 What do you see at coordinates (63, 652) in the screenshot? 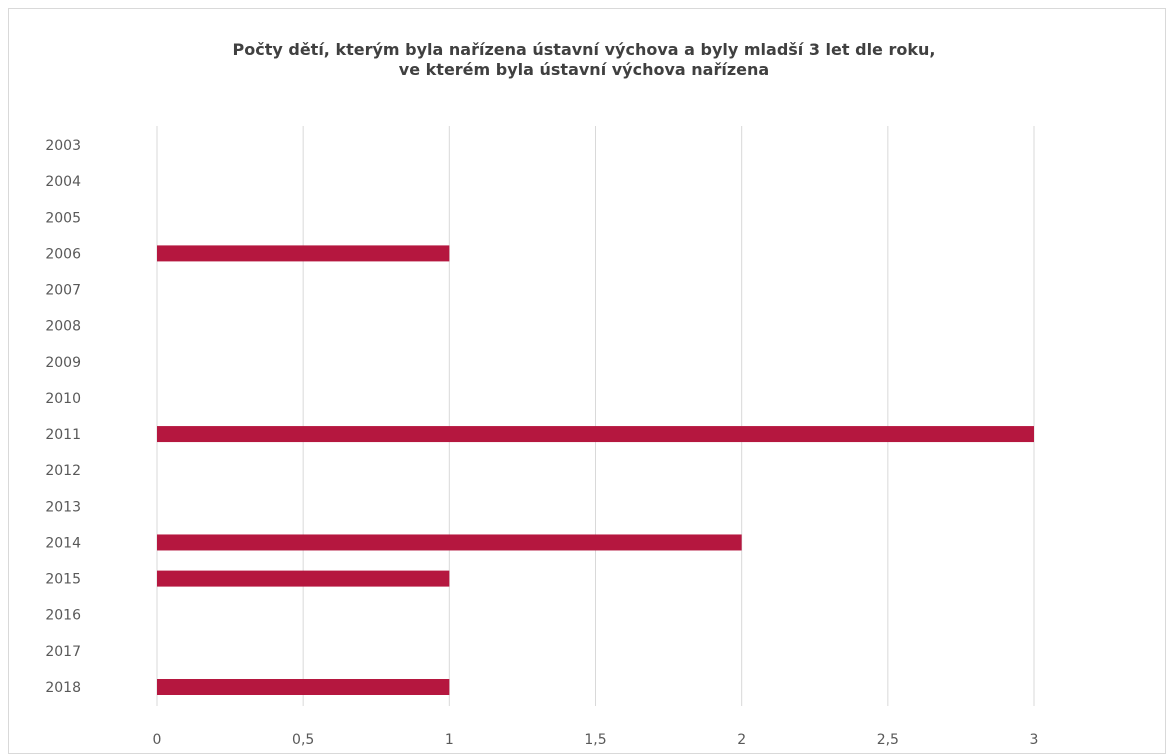
I see `y-tick-label: 2017` at bounding box center [63, 652].